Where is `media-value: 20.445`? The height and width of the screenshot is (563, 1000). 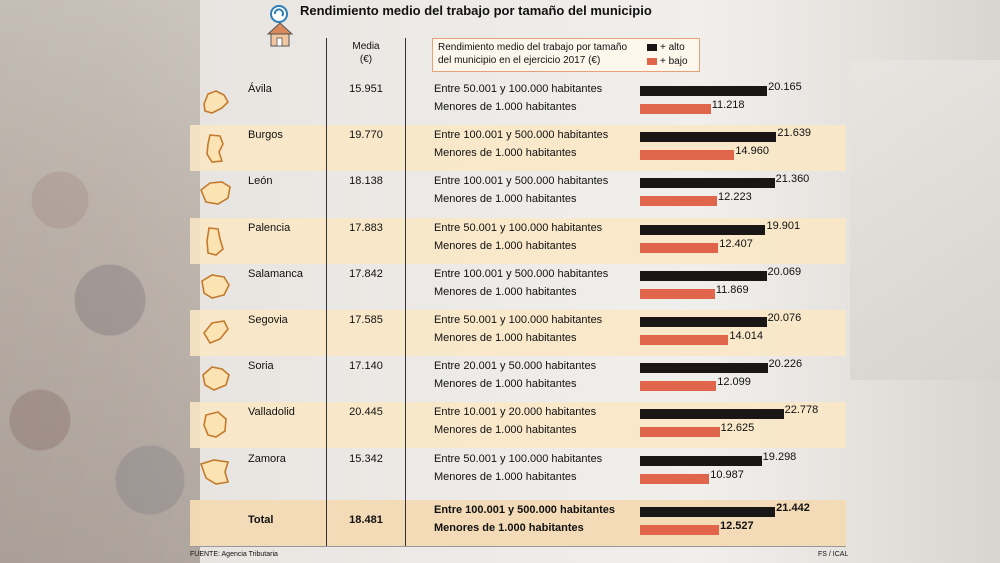 media-value: 20.445 is located at coordinates (366, 412).